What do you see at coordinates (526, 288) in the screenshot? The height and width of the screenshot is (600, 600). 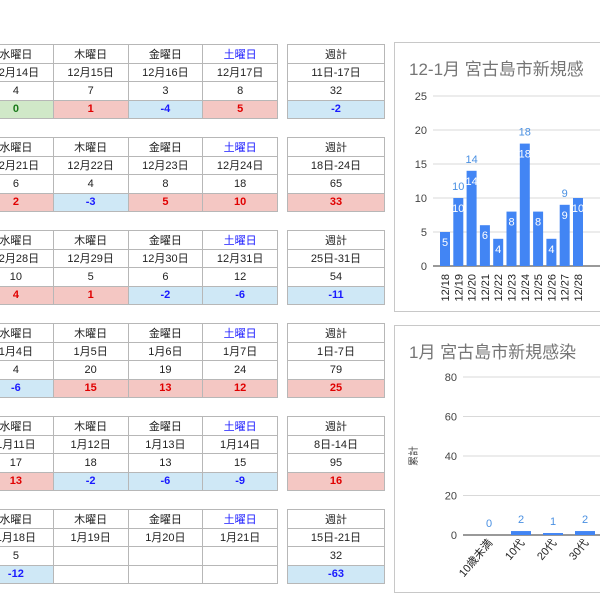 I see `x-tick-label: 12/24` at bounding box center [526, 288].